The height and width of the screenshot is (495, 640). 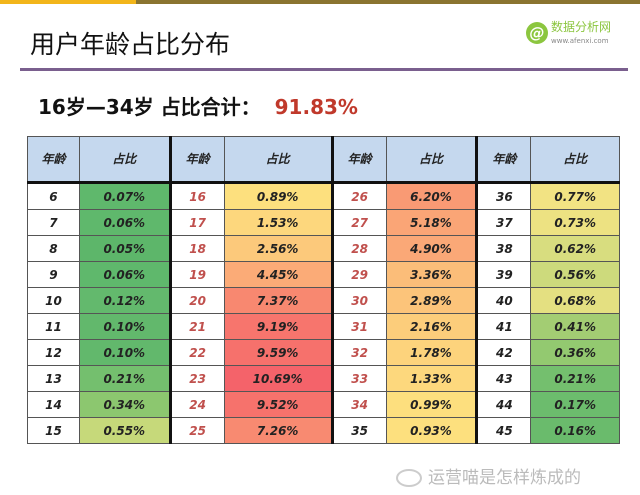 What do you see at coordinates (278, 352) in the screenshot?
I see `ratio-cell: 9.59%` at bounding box center [278, 352].